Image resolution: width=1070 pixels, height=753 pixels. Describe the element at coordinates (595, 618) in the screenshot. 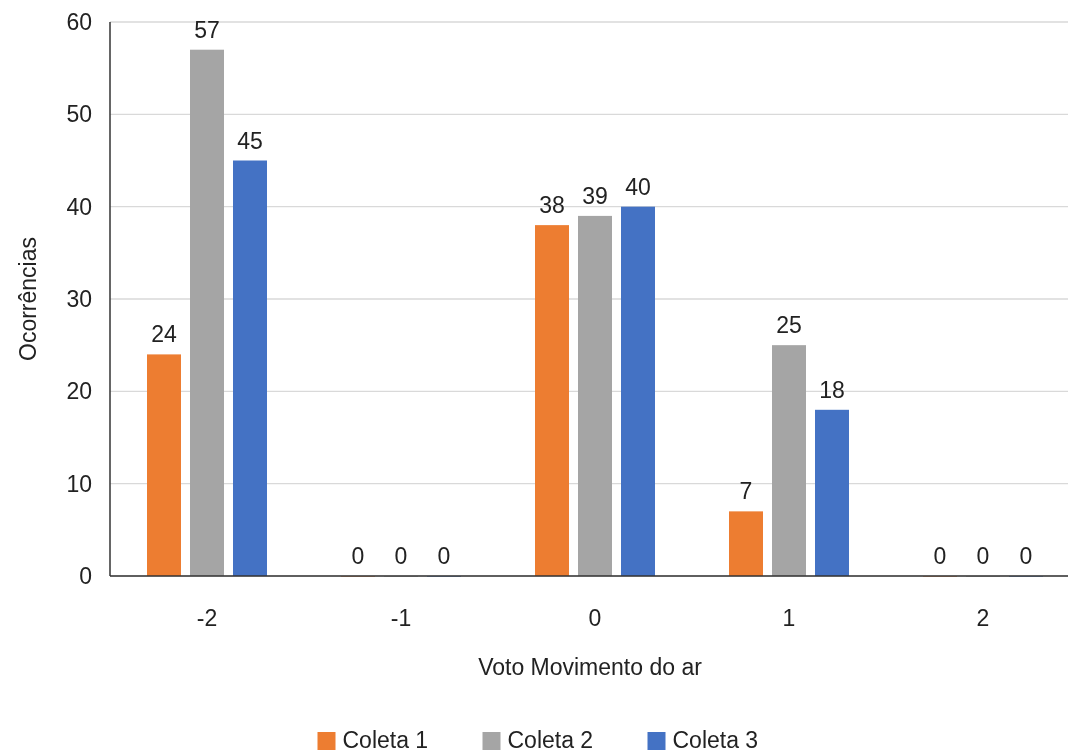

I see `x-tick-label: 0` at that location.